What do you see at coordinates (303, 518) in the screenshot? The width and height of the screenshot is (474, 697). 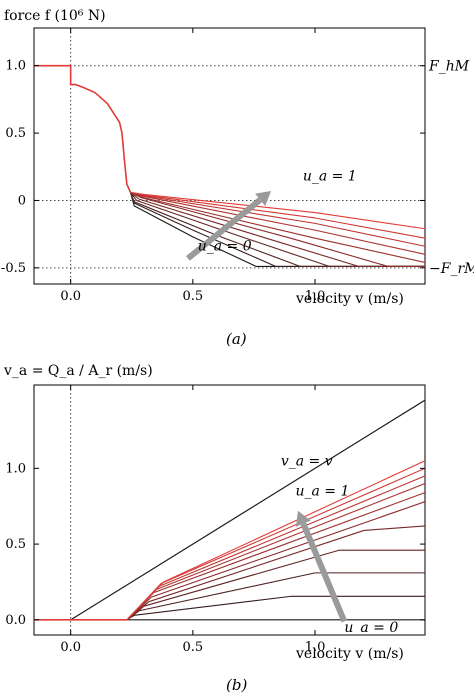 I see `panel-b-arrow-head` at bounding box center [303, 518].